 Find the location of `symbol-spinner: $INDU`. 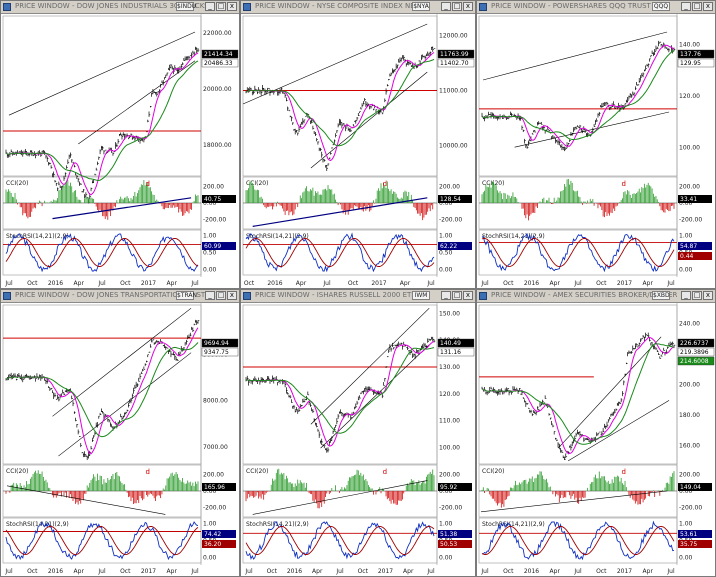

symbol-spinner: $INDU is located at coordinates (186, 6).